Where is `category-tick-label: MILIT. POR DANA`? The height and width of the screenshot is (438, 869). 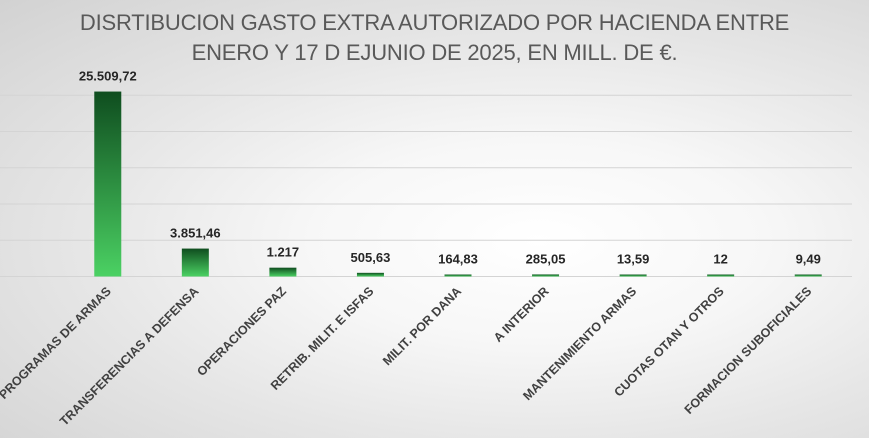
category-tick-label: MILIT. POR DANA is located at coordinates (422, 326).